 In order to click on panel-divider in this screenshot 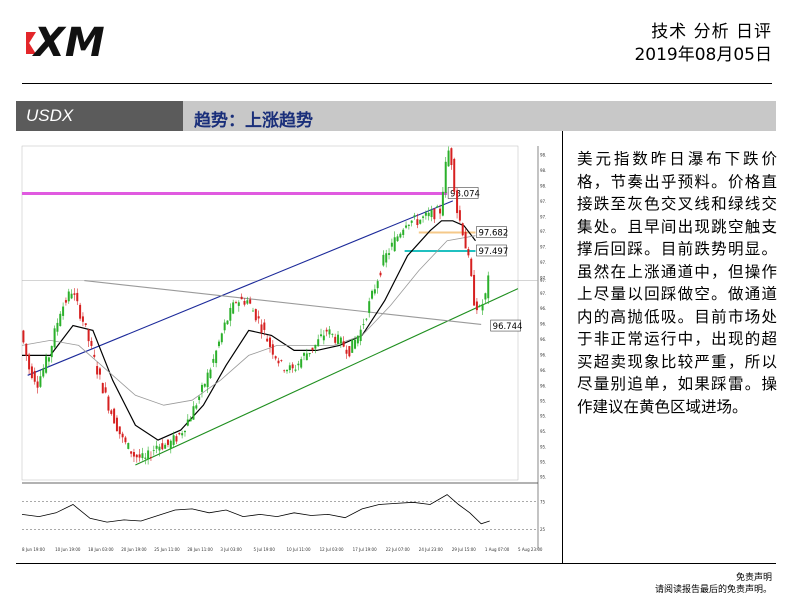, I will do `click(562, 347)`.